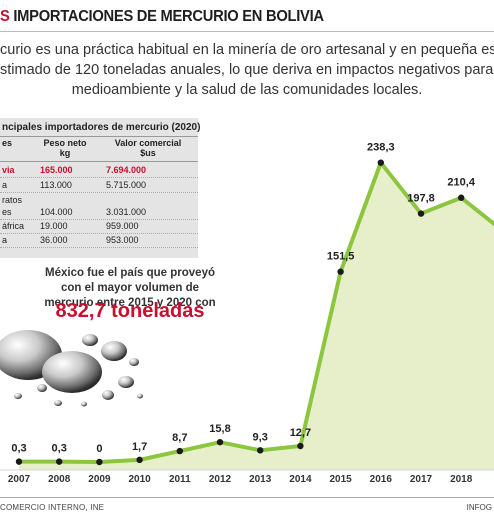 The height and width of the screenshot is (520, 494). What do you see at coordinates (56, 170) in the screenshot?
I see `cell-weight: 165.000` at bounding box center [56, 170].